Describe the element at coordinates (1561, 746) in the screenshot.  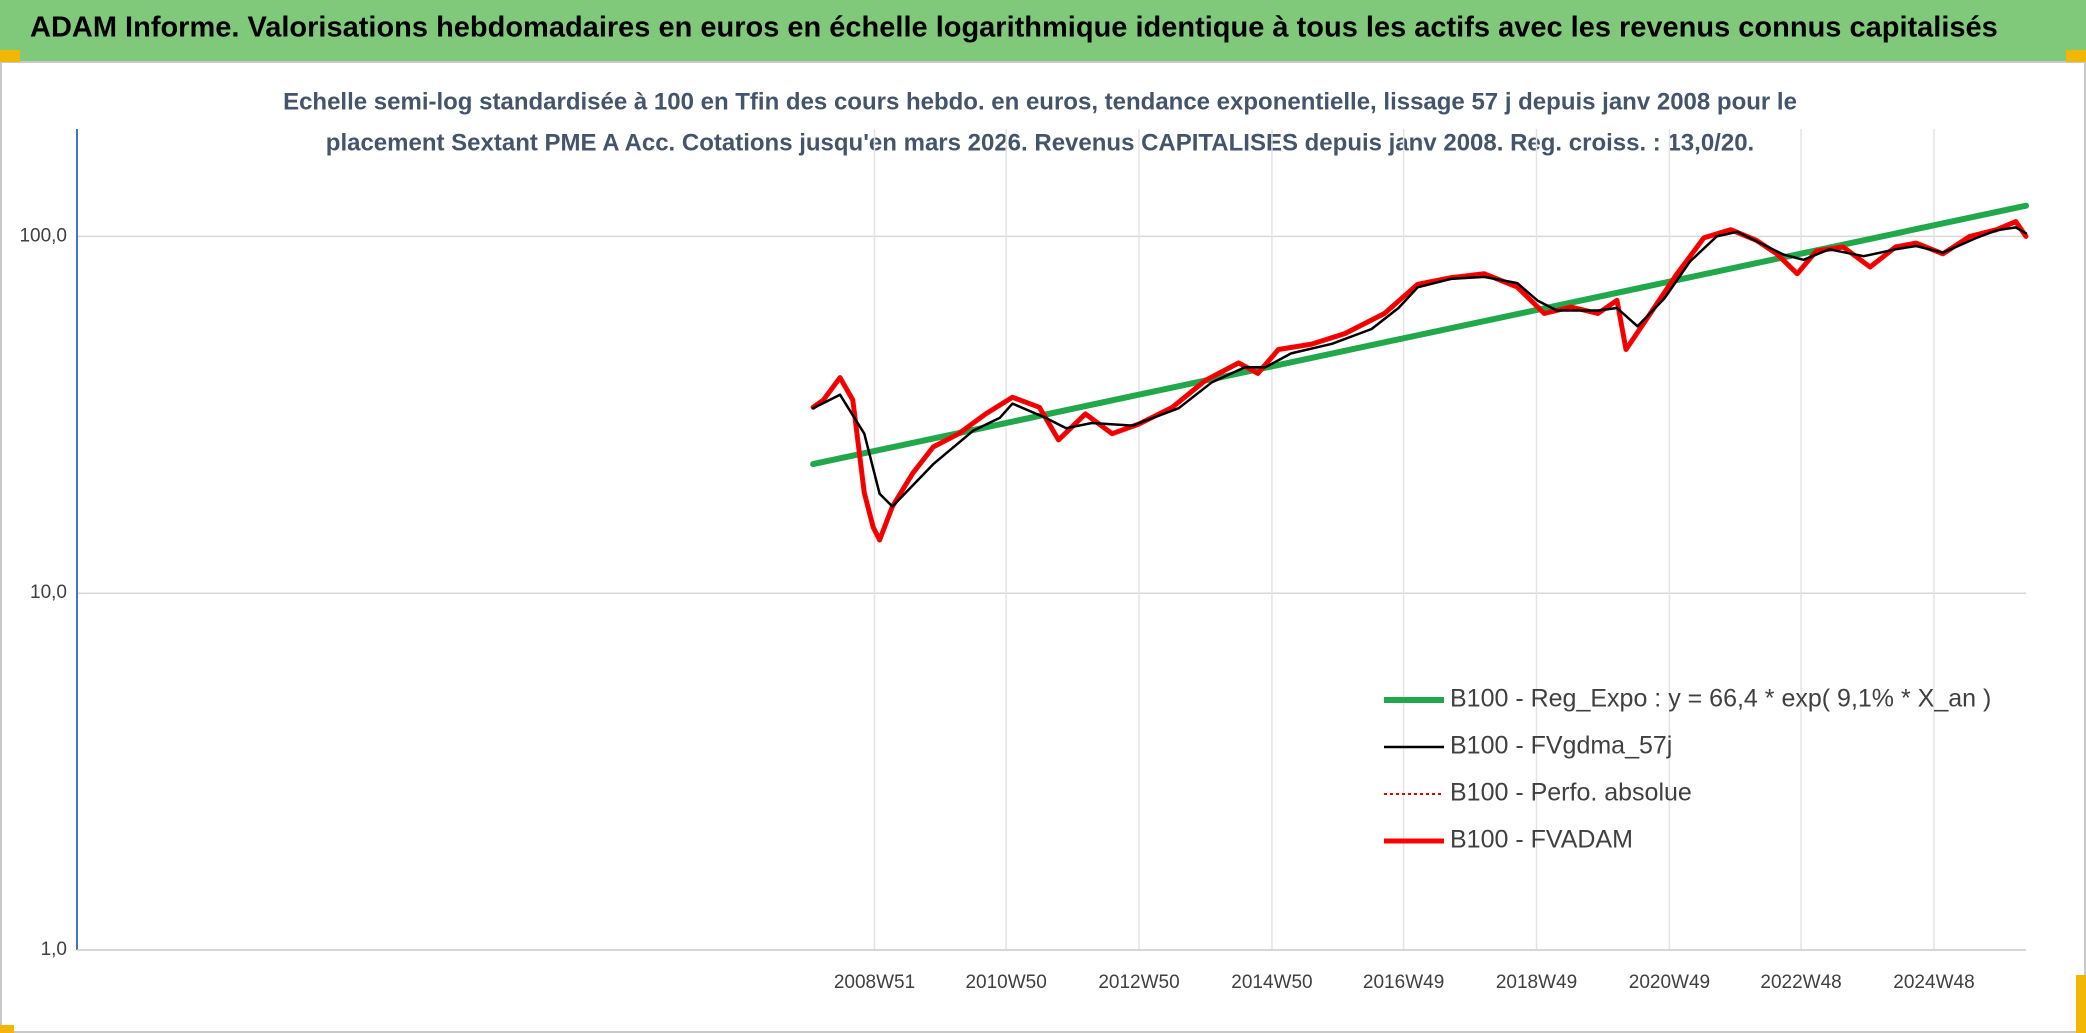
I see `legend-label: B100 - FVgdma_57j` at that location.